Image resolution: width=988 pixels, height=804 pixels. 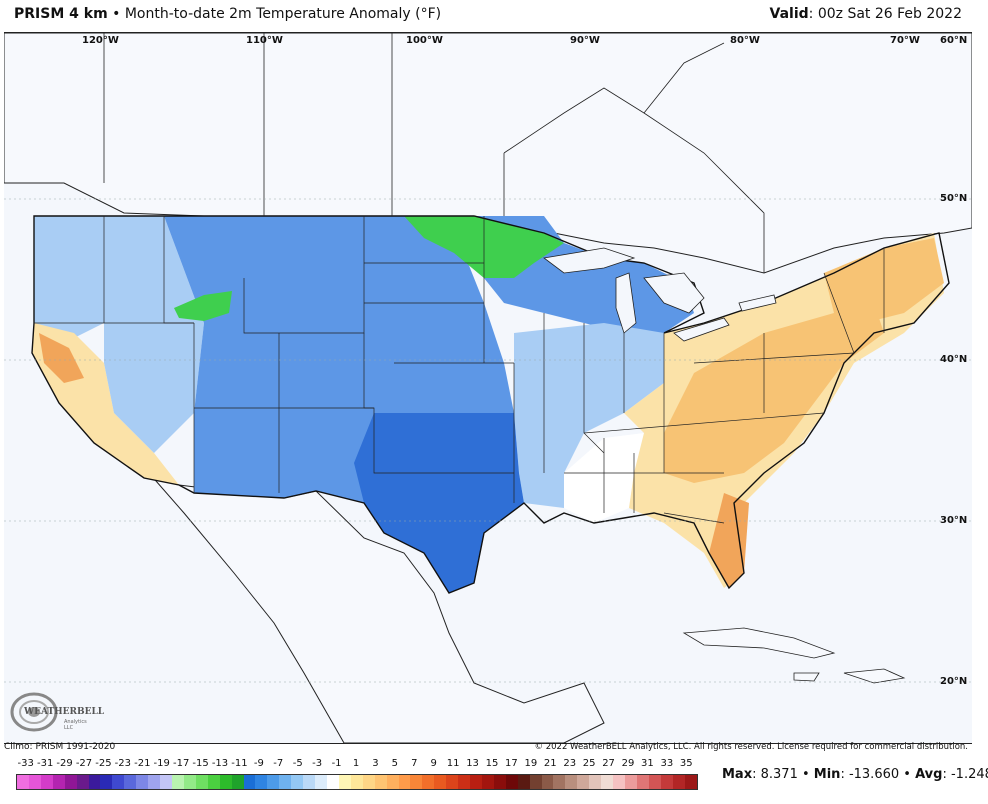 What do you see at coordinates (25, 763) in the screenshot?
I see `colorbar-label: -33` at bounding box center [25, 763].